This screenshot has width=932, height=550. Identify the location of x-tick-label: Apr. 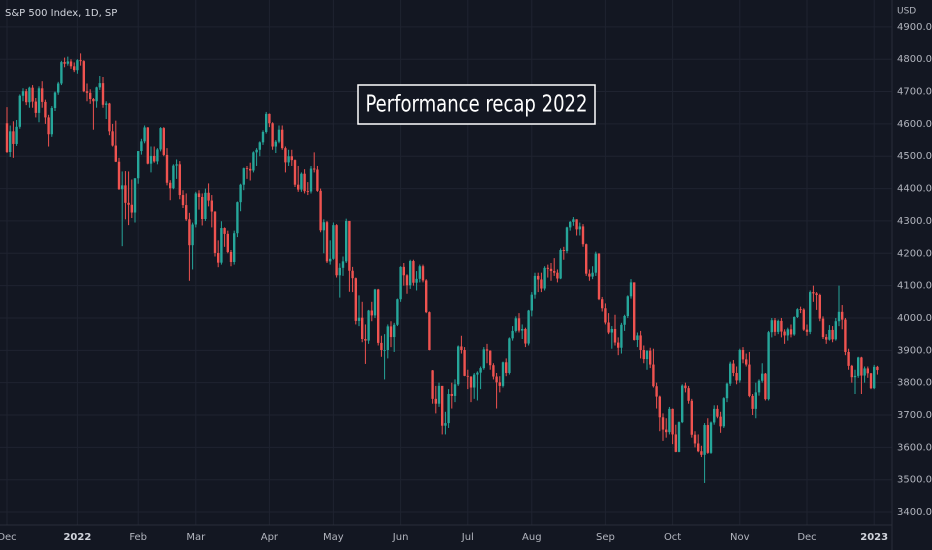
(270, 537).